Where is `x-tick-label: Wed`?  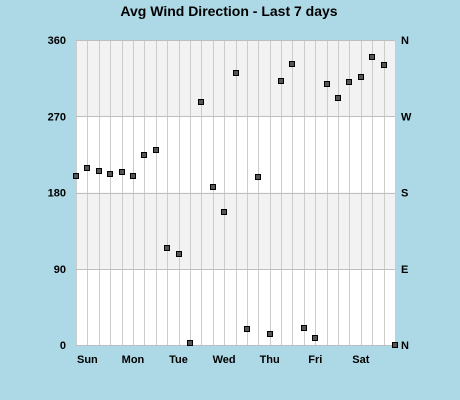 x-tick-label: Wed is located at coordinates (224, 360).